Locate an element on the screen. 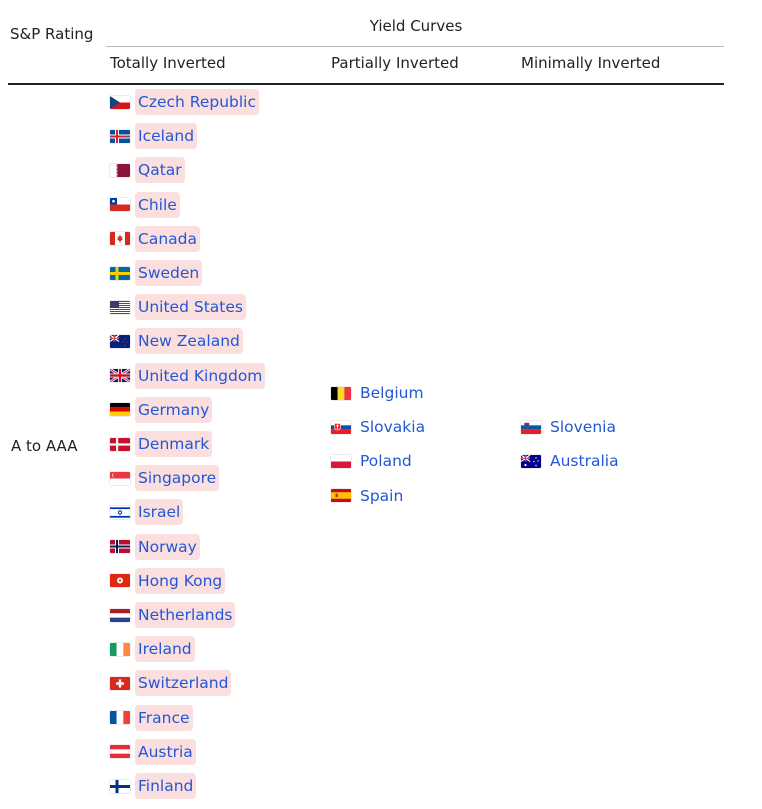 The image size is (762, 809). country-item-finland: Finland is located at coordinates (153, 786).